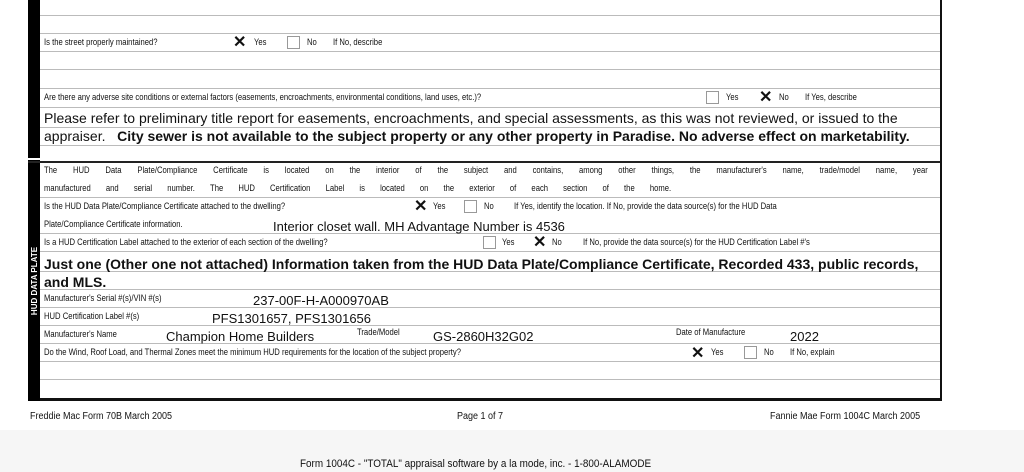 The image size is (1024, 472). I want to click on street-no-checkbox, so click(293, 42).